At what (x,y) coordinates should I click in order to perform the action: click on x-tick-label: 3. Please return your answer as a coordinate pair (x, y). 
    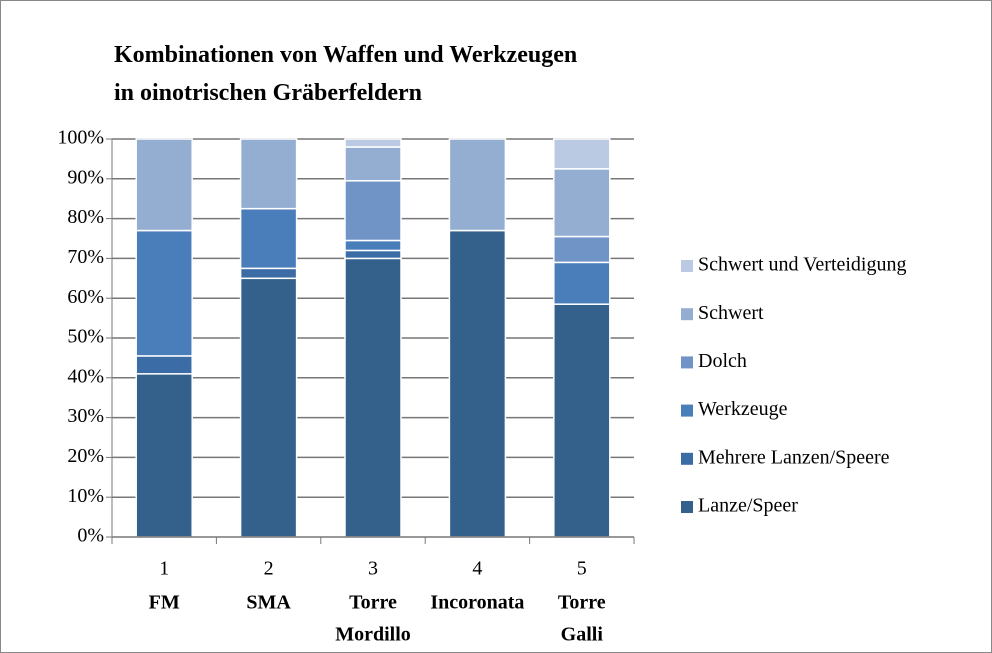
    Looking at the image, I should click on (373, 569).